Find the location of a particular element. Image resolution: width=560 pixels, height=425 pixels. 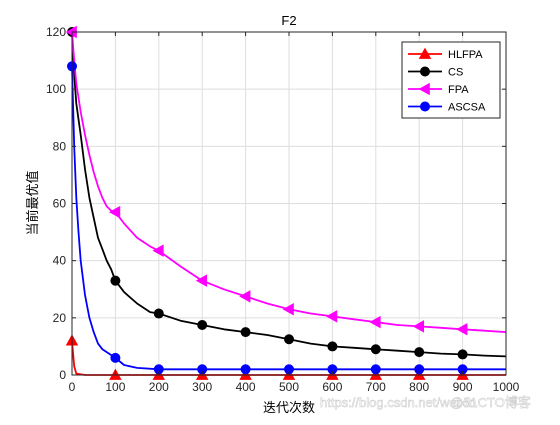

x-tick-label: 700 is located at coordinates (376, 387).